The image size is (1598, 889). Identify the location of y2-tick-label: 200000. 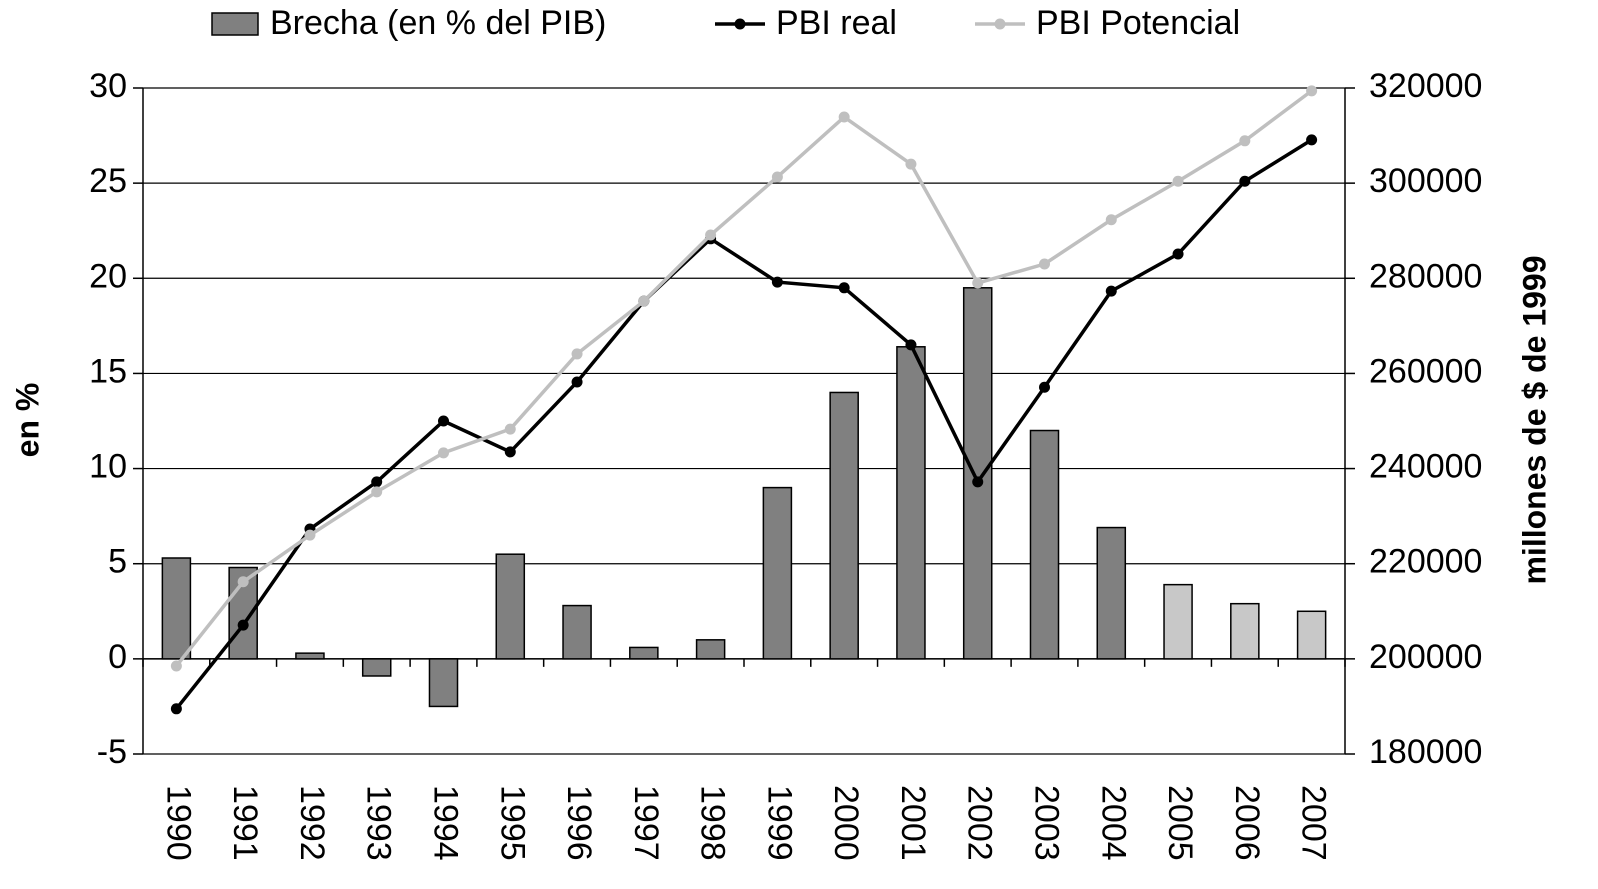
(1425, 657).